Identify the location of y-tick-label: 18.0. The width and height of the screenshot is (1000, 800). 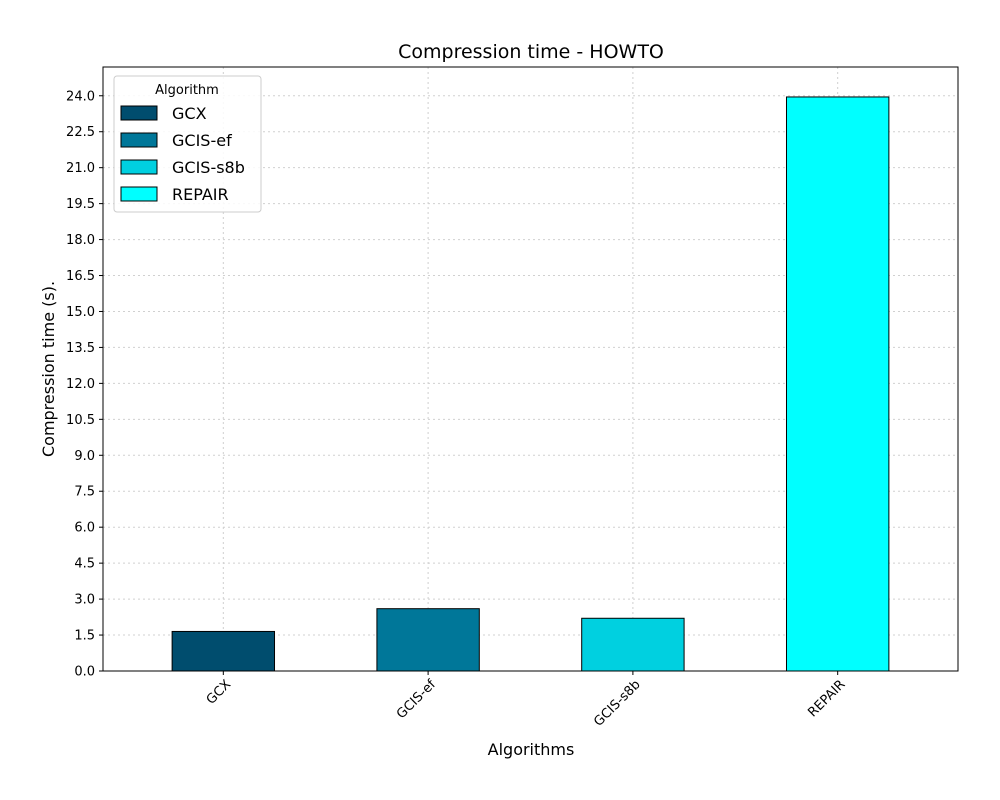
(80, 240).